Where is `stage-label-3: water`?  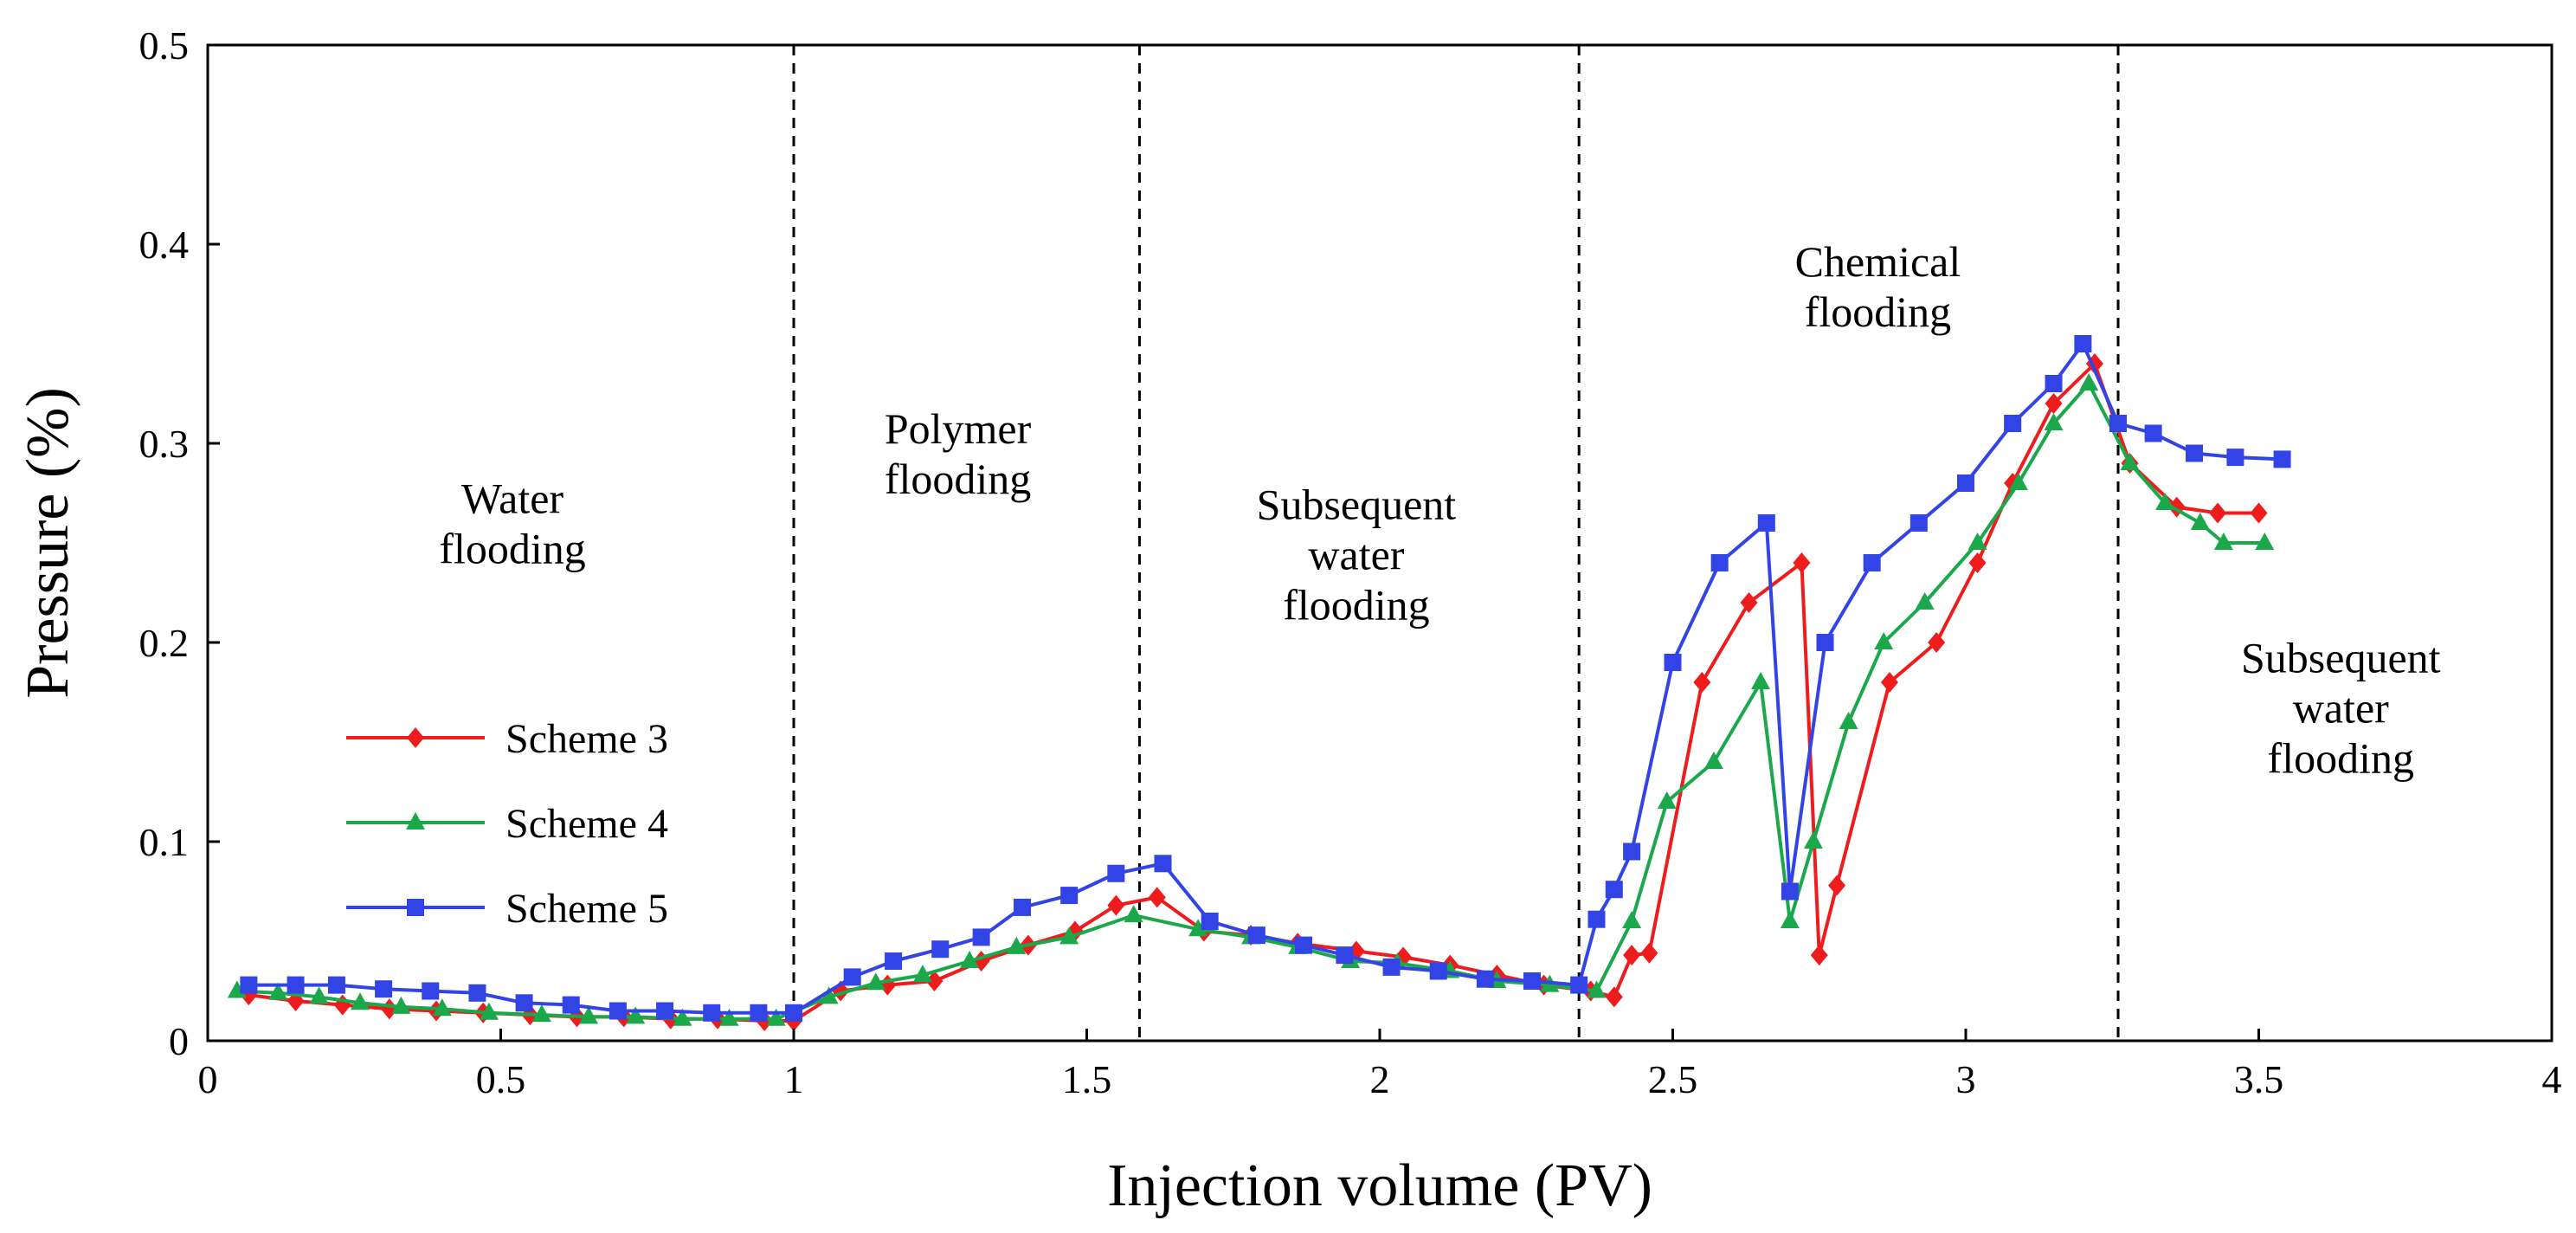 stage-label-3: water is located at coordinates (1356, 554).